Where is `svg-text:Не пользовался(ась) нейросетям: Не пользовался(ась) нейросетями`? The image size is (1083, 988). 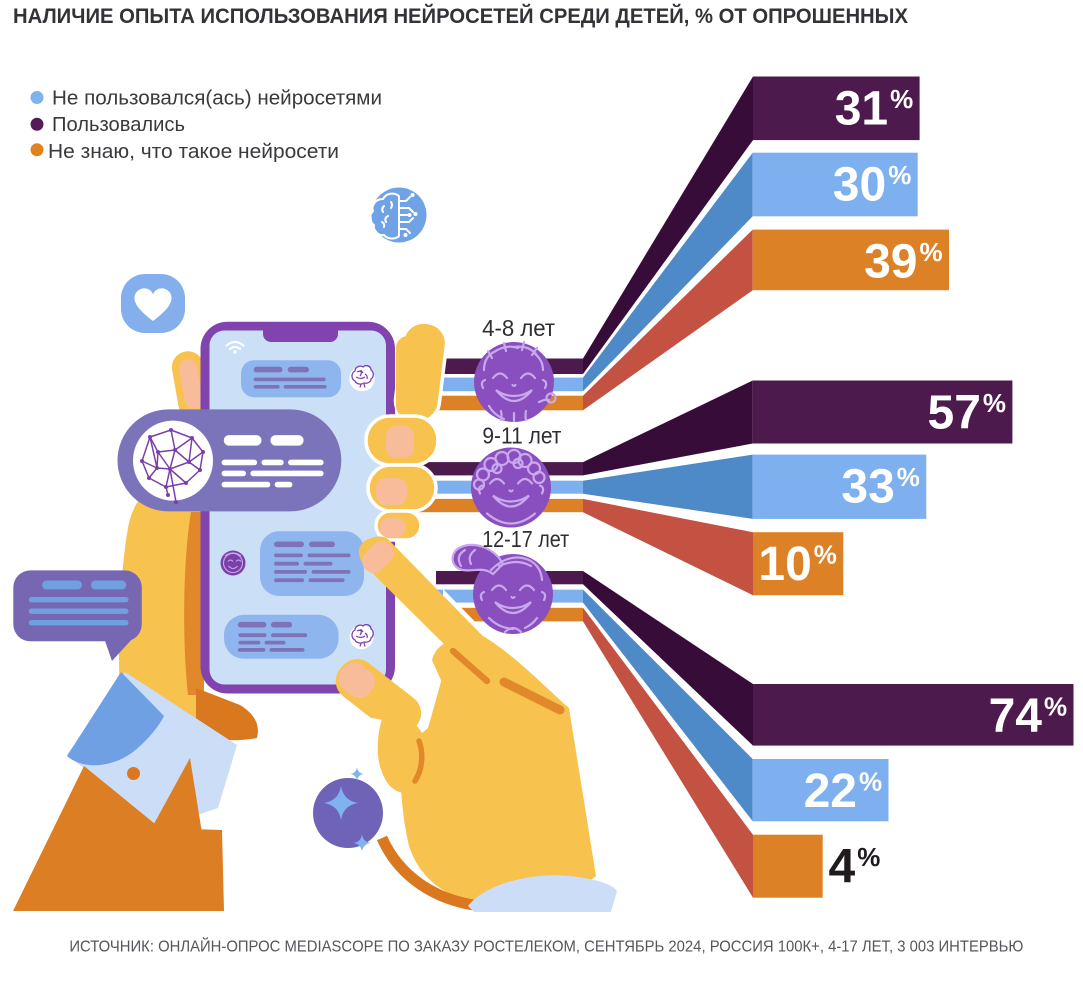
svg-text:Не пользовался(ась) нейросетям: Не пользовался(ась) нейросетями is located at coordinates (217, 99).